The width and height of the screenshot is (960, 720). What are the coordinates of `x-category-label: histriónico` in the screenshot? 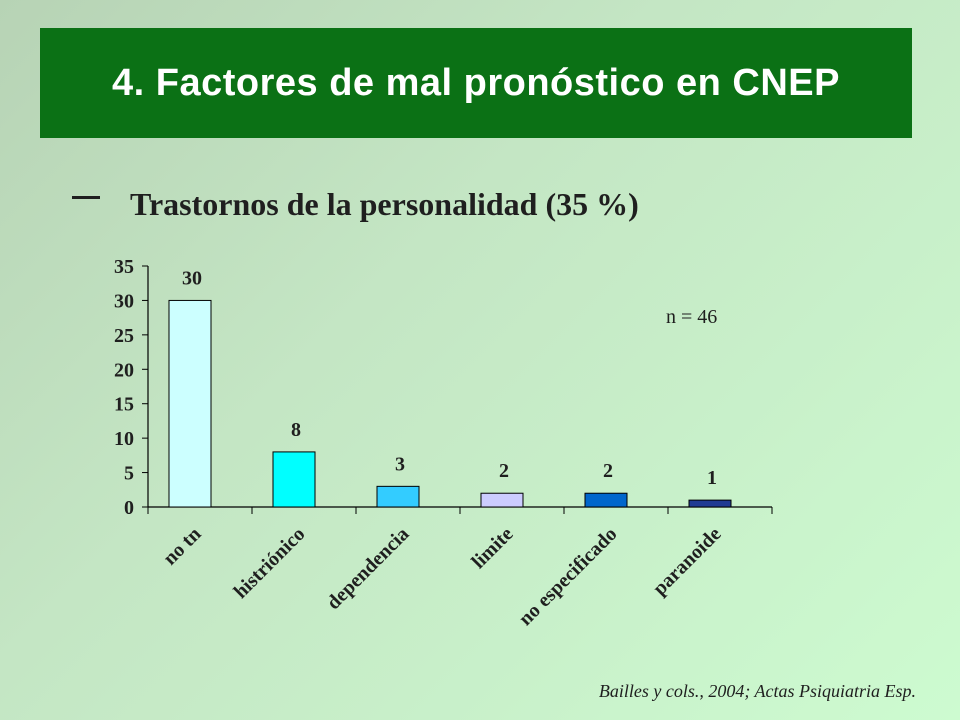 It's located at (270, 563).